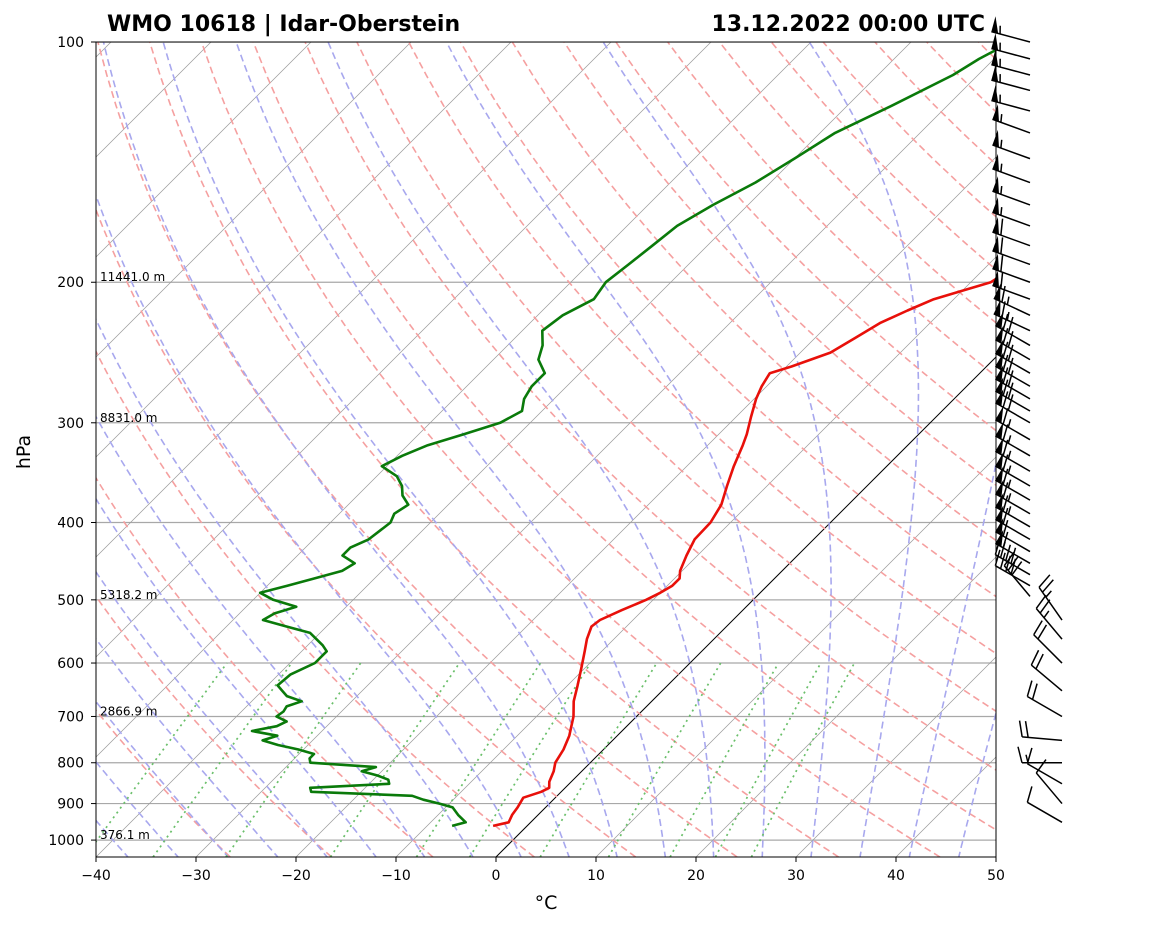 The image size is (1160, 925). I want to click on y-tick-label: 700, so click(70, 717).